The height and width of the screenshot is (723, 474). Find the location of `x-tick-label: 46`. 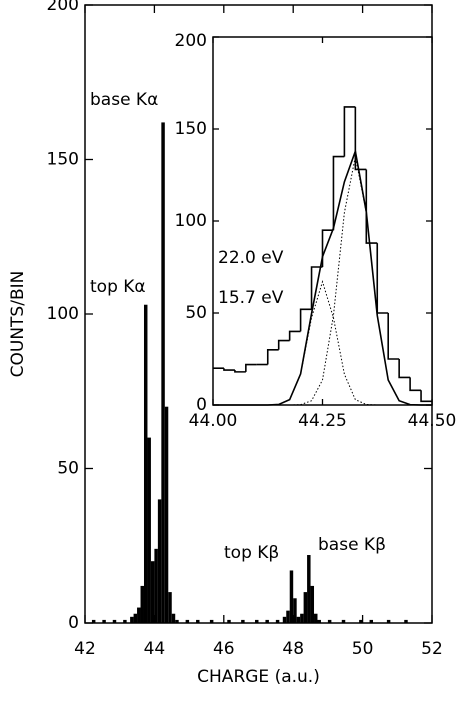

x-tick-label: 46 is located at coordinates (224, 649).